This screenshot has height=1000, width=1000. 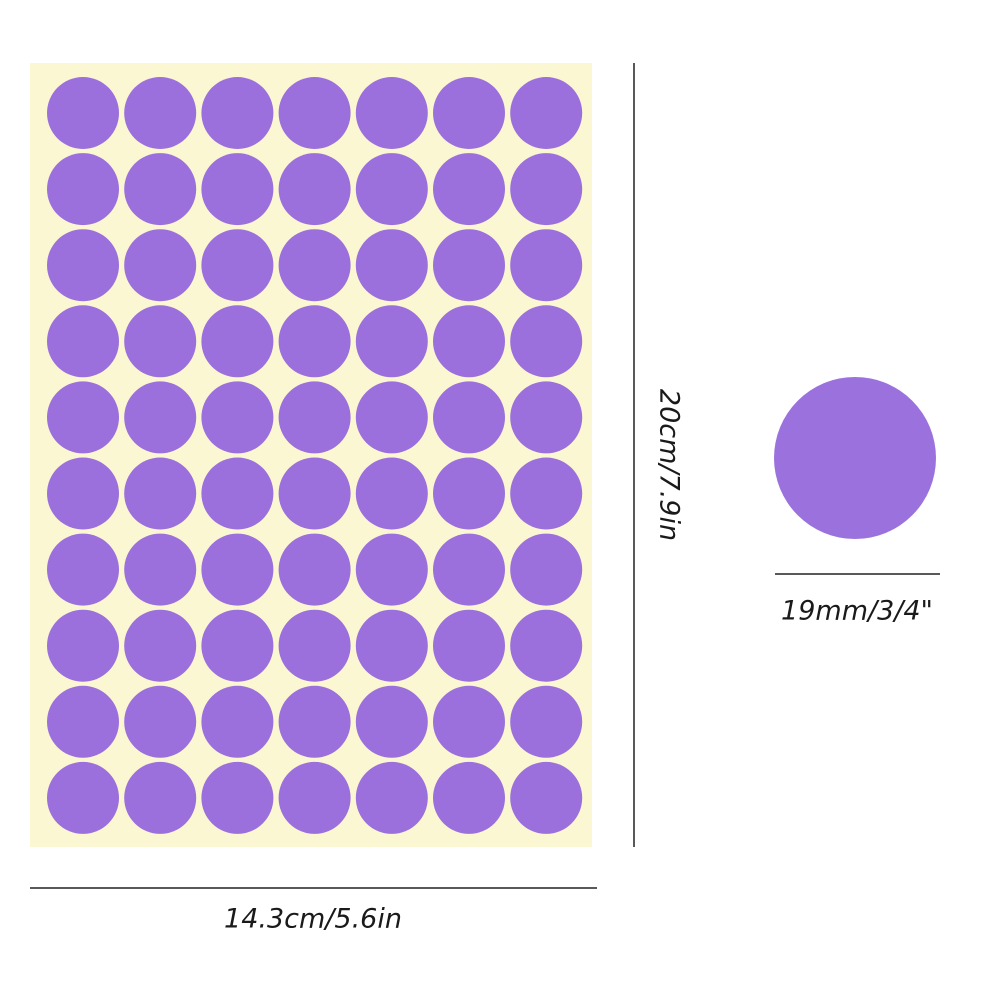 I want to click on width-label: 14.3cm/5.6in, so click(x=313, y=919).